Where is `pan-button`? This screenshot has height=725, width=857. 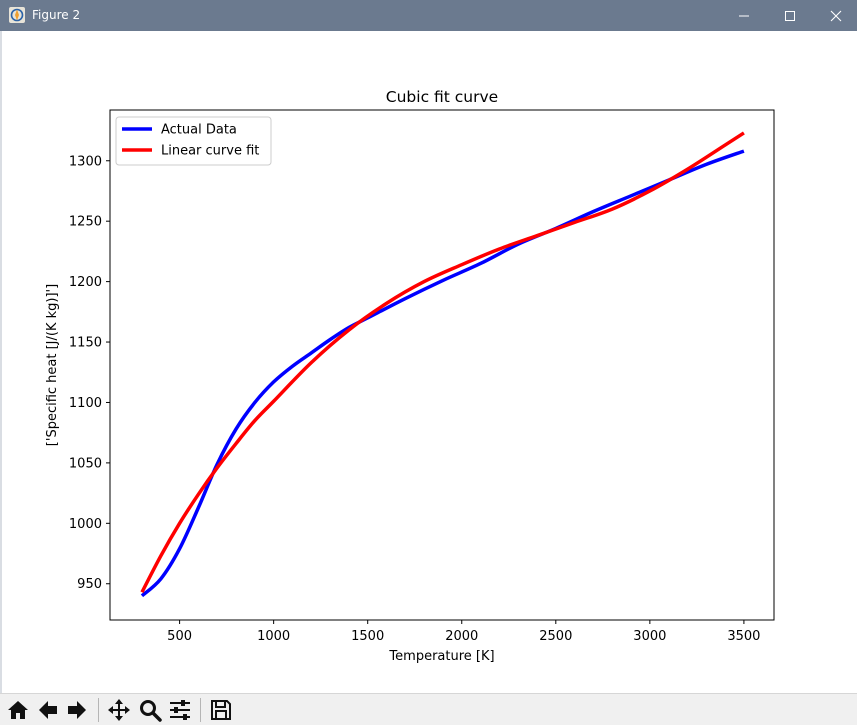
pan-button is located at coordinates (119, 710).